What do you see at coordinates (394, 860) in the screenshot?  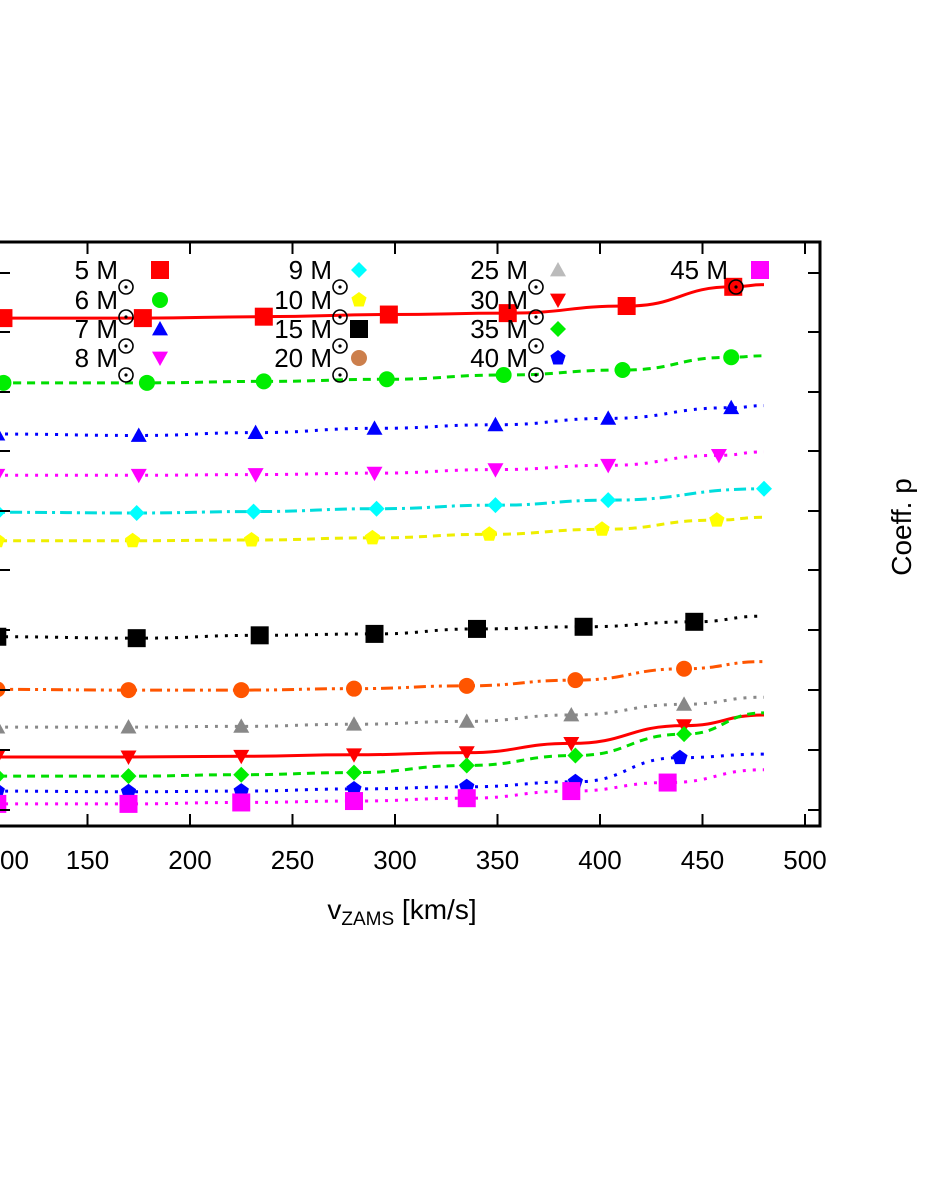 I see `x-tick-label: 300` at bounding box center [394, 860].